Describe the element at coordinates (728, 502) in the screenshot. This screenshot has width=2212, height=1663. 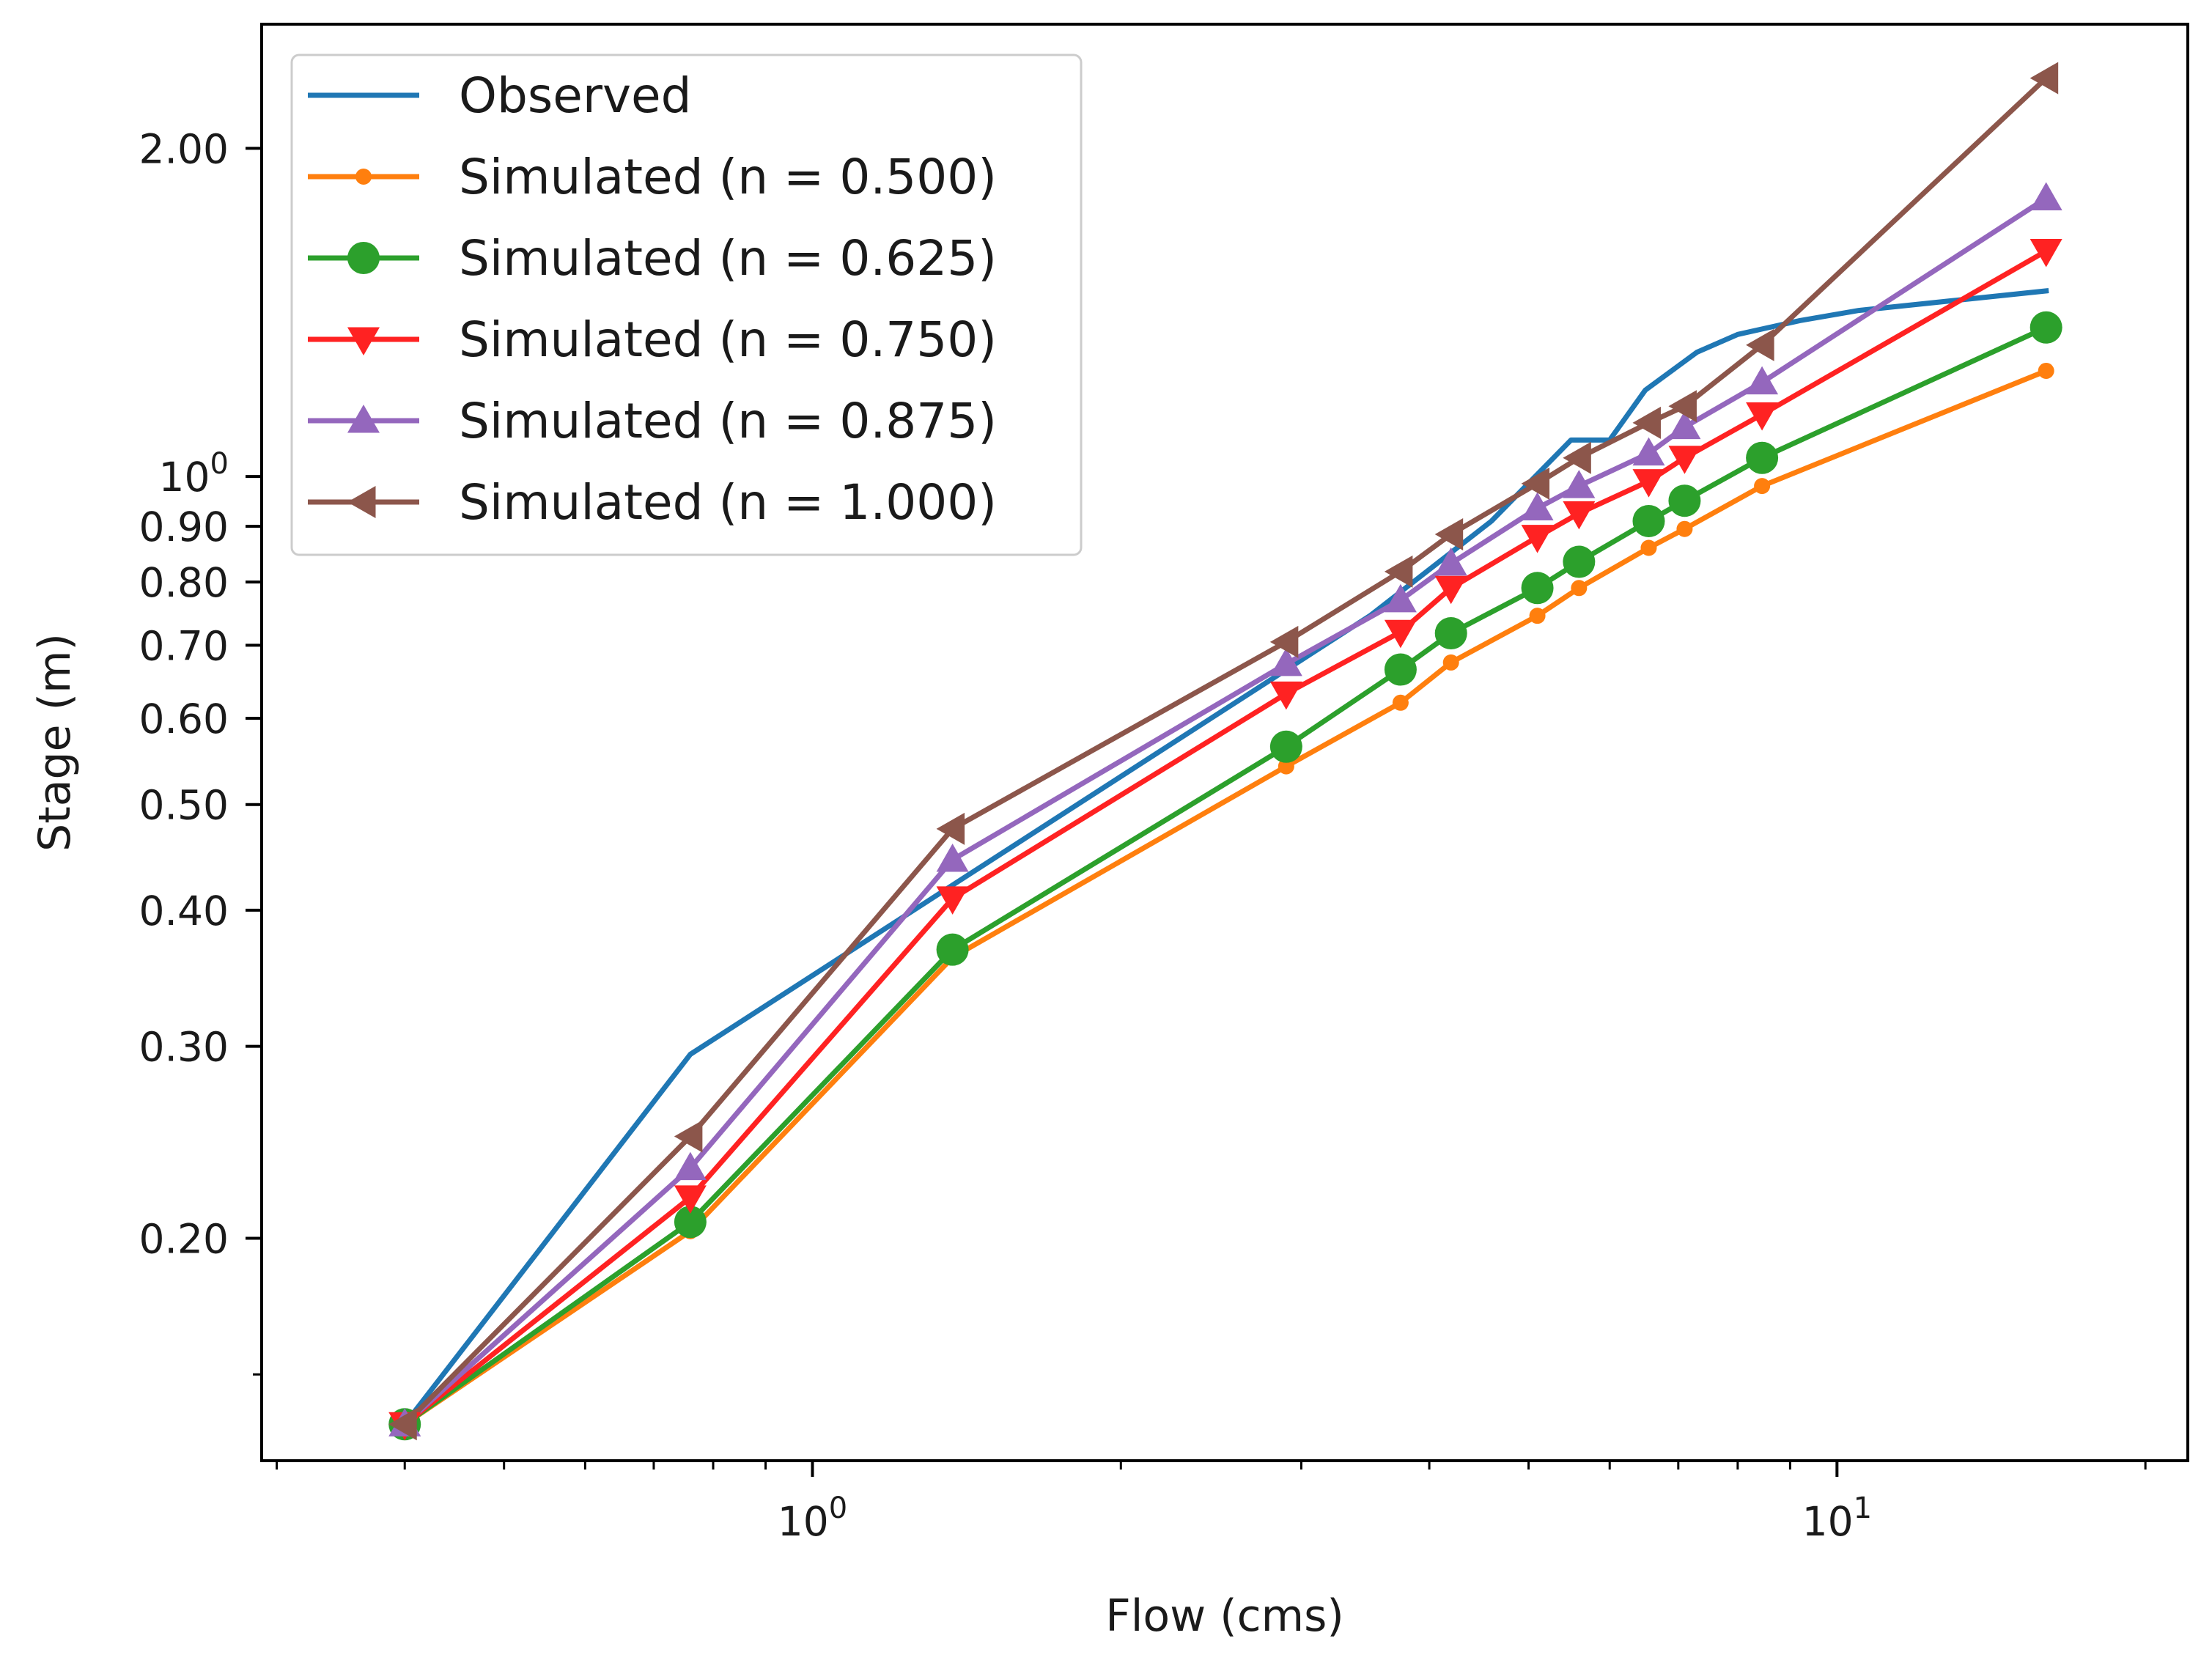
I see `legend-label-5: Simulated (n = 1.000)` at that location.